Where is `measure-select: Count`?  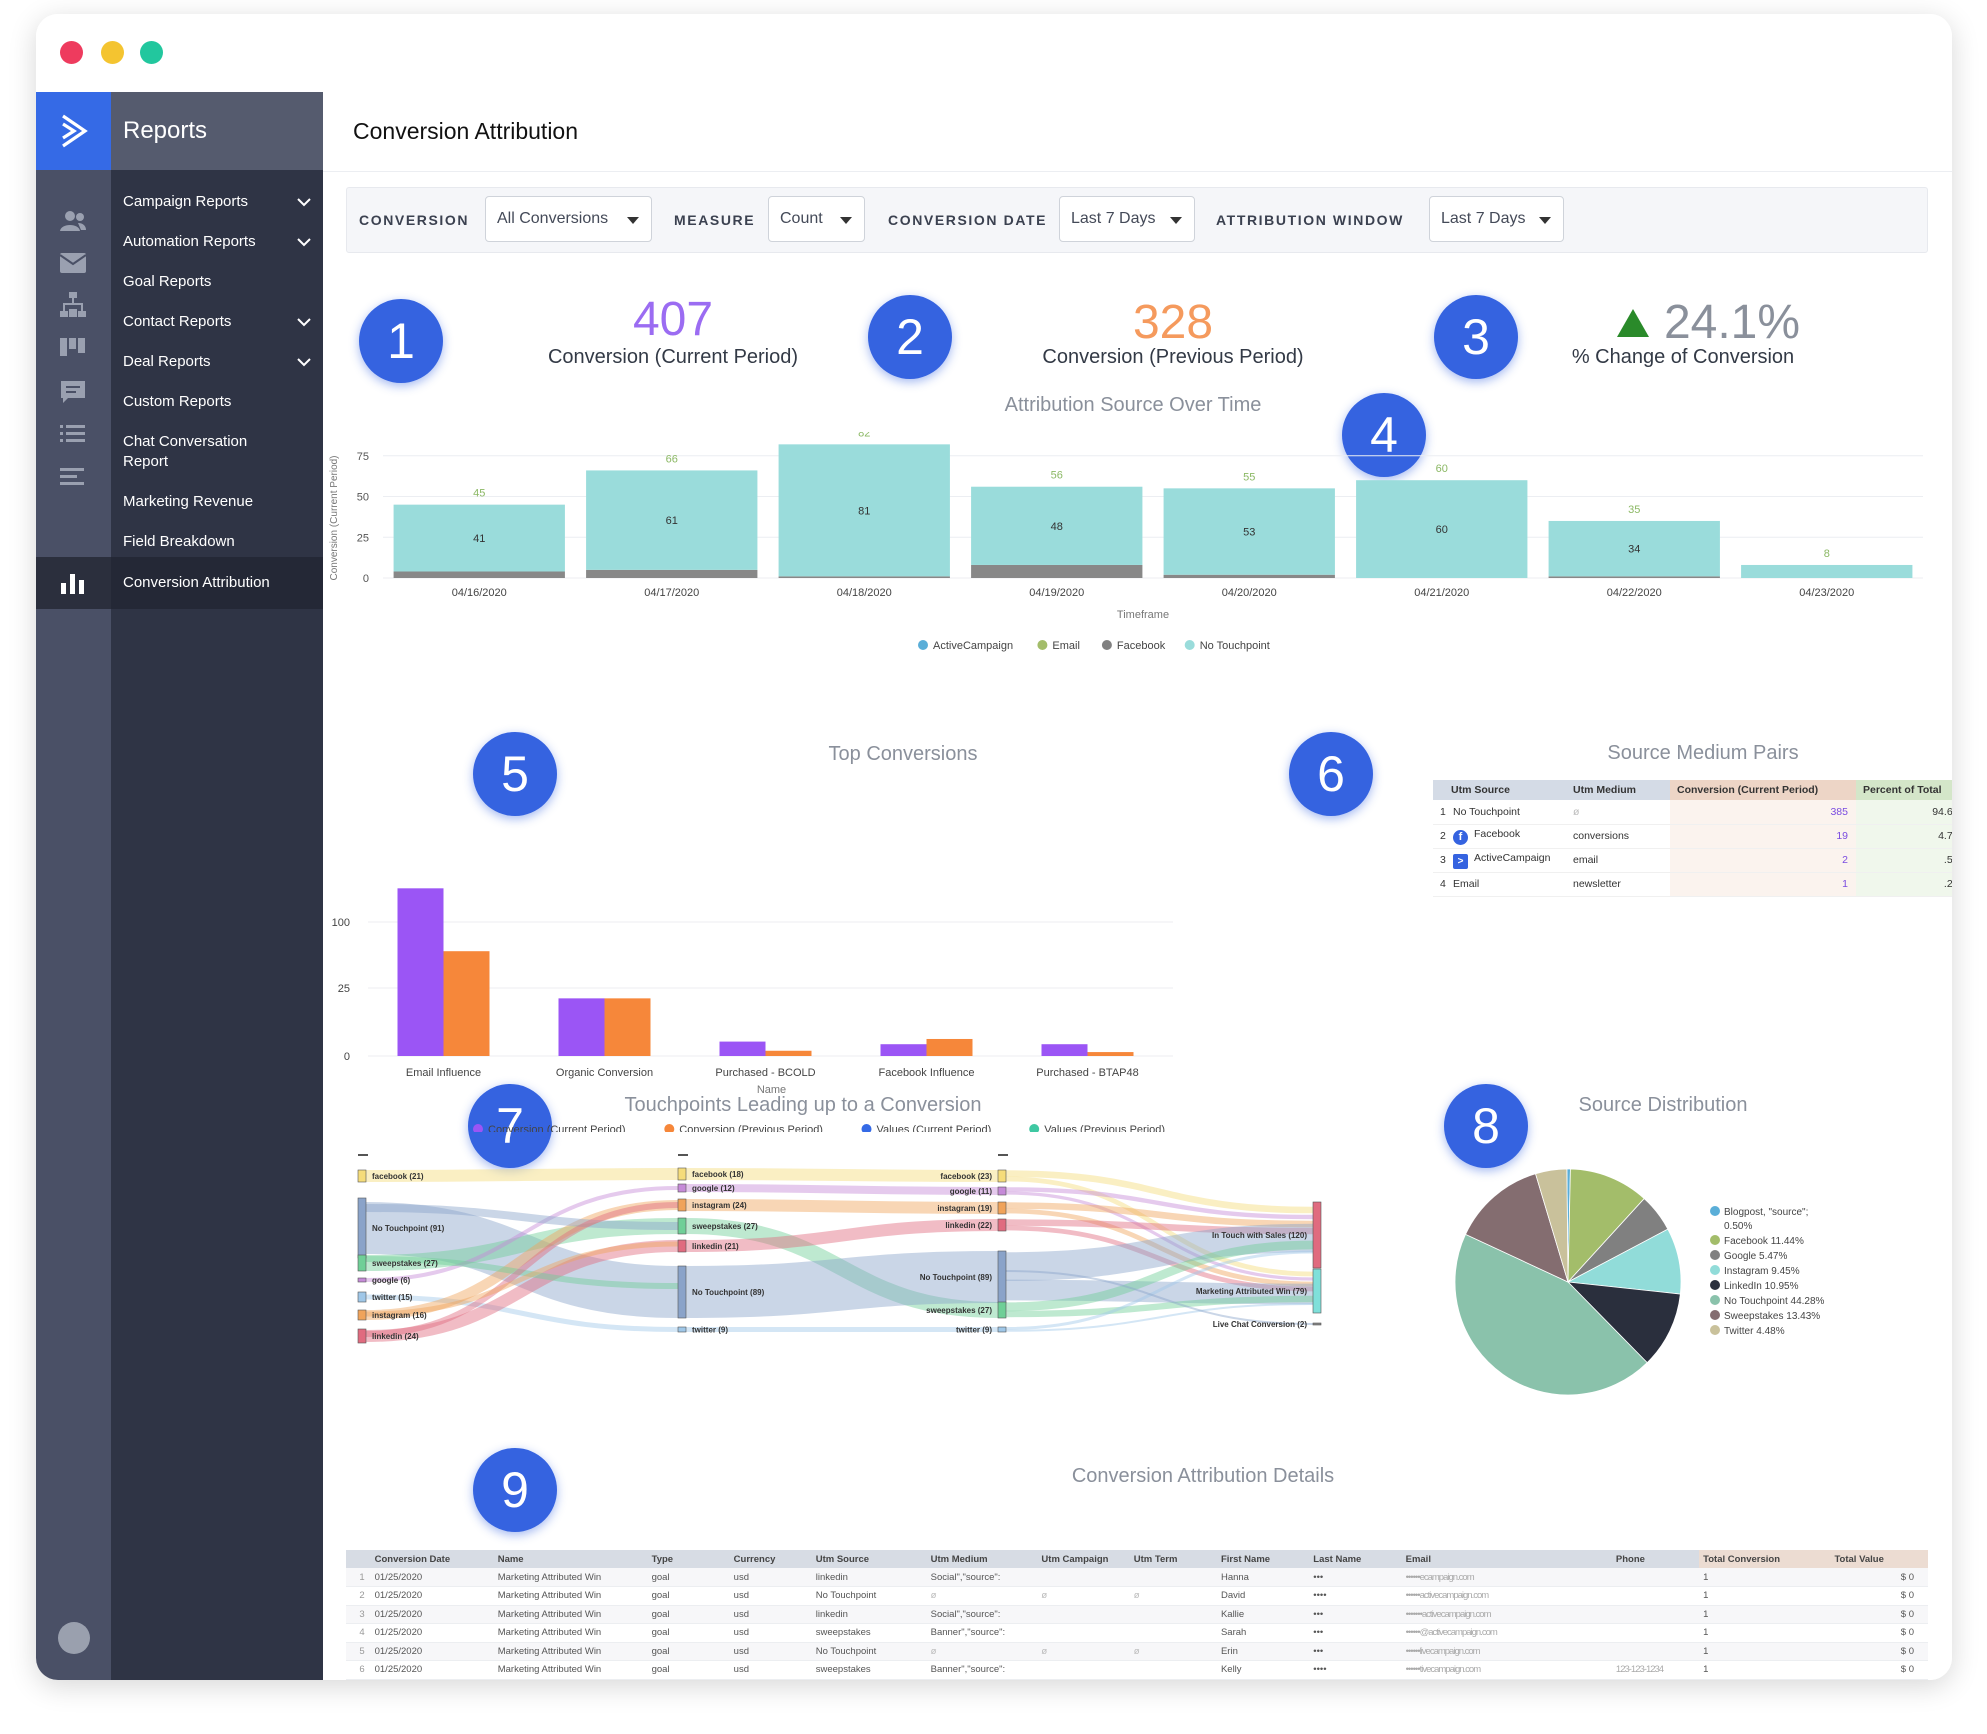
measure-select: Count is located at coordinates (816, 219).